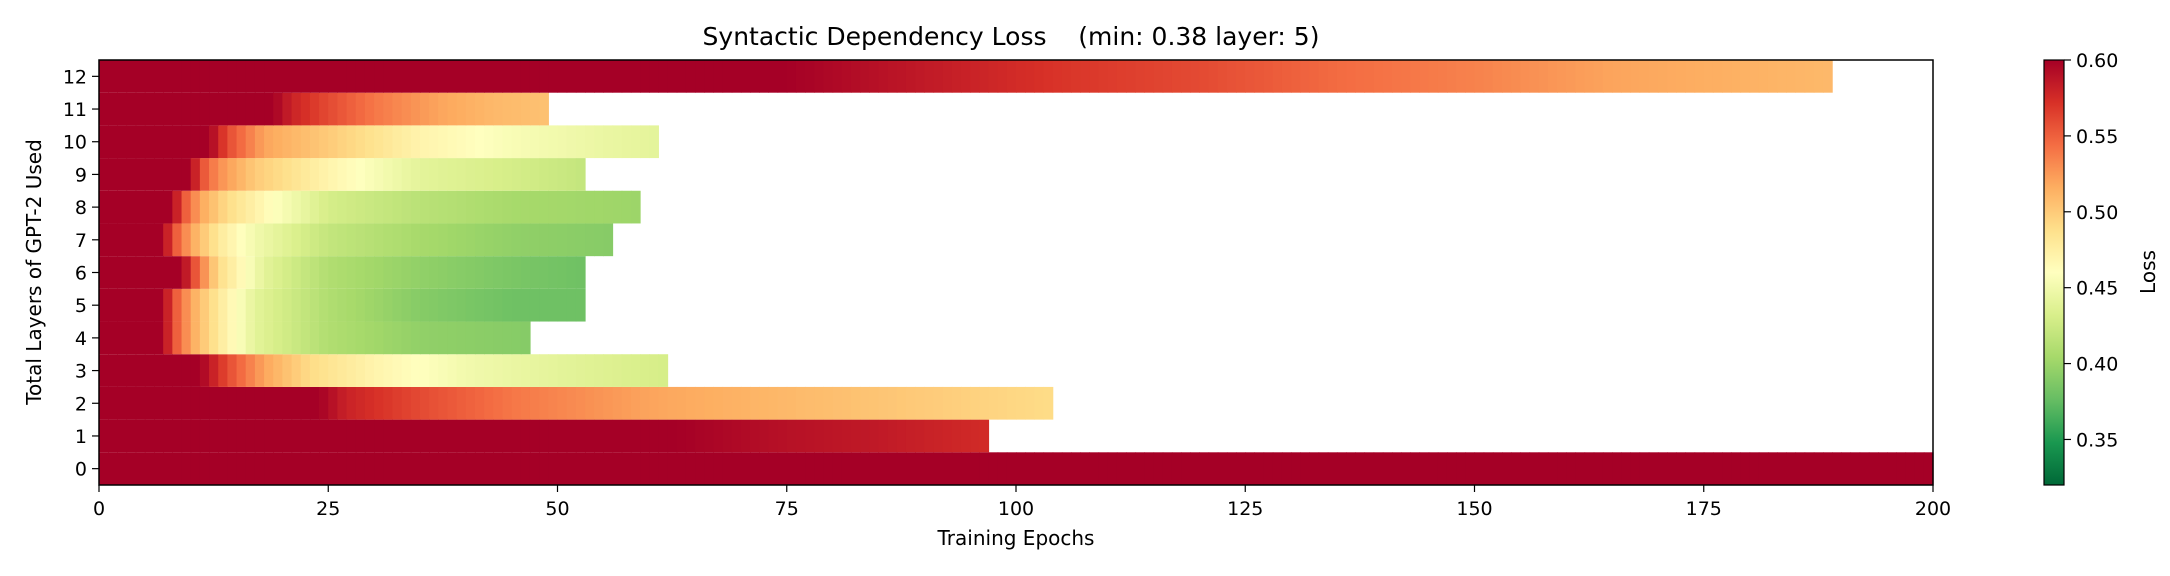 The image size is (2170, 576). Describe the element at coordinates (557, 509) in the screenshot. I see `x-tick-label: 50` at that location.